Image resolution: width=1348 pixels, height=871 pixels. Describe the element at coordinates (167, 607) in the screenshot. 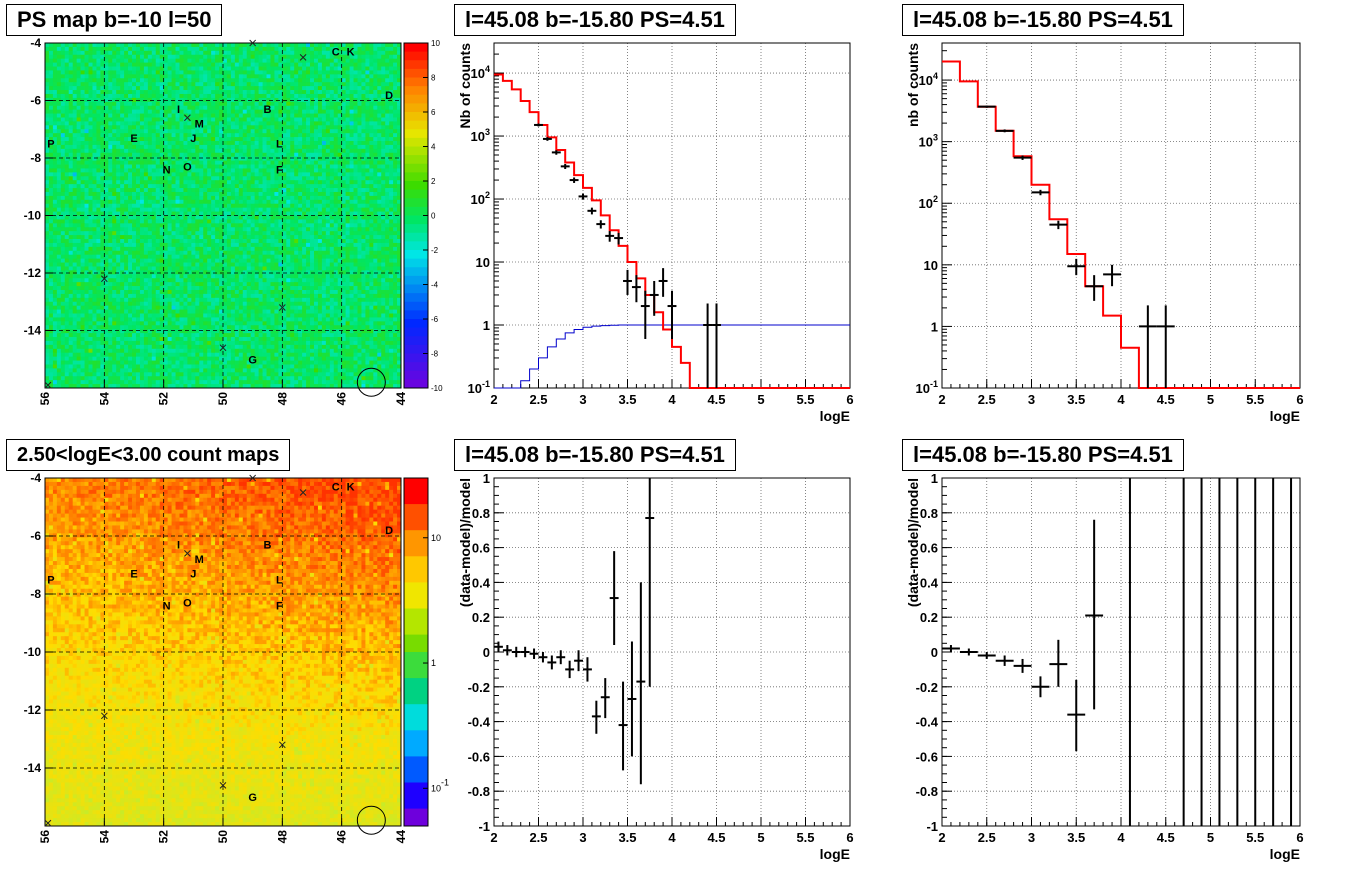

I see `count_map-source-label: N` at that location.